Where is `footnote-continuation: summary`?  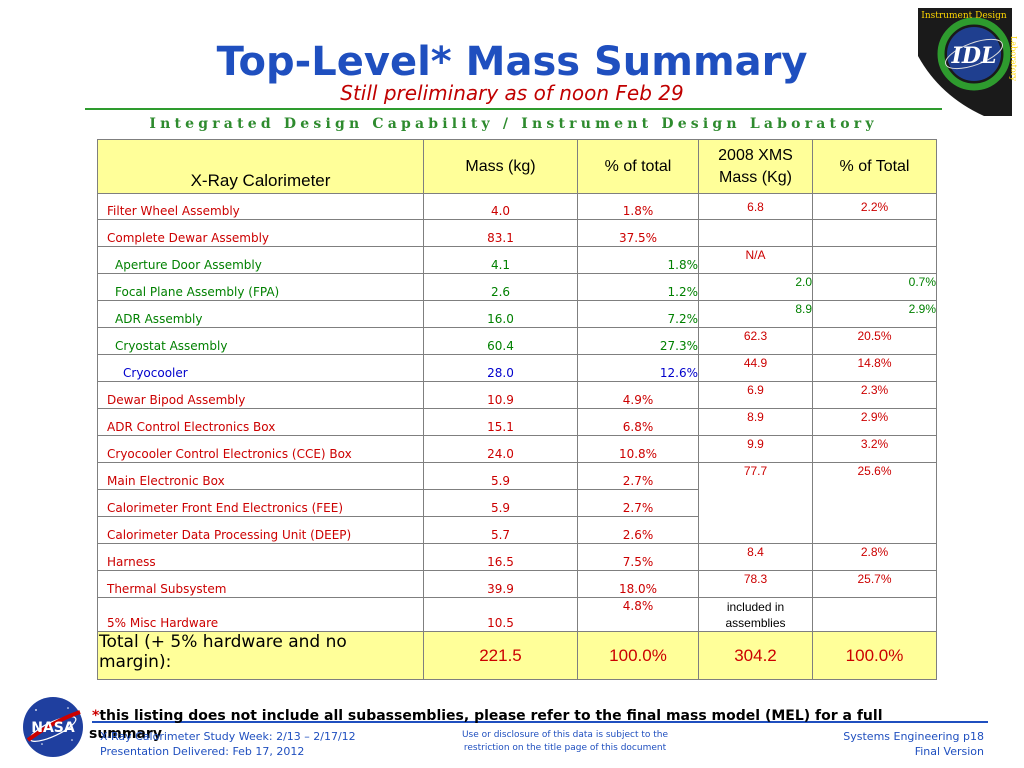
footnote-continuation: summary is located at coordinates (125, 734).